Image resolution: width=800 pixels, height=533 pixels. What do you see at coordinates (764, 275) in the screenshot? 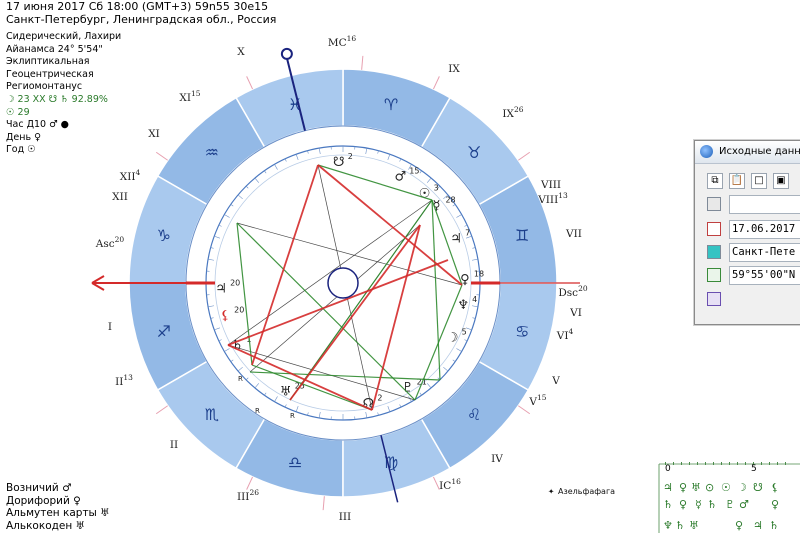
I see `coordinates-field: 59°55'00"N` at bounding box center [764, 275].